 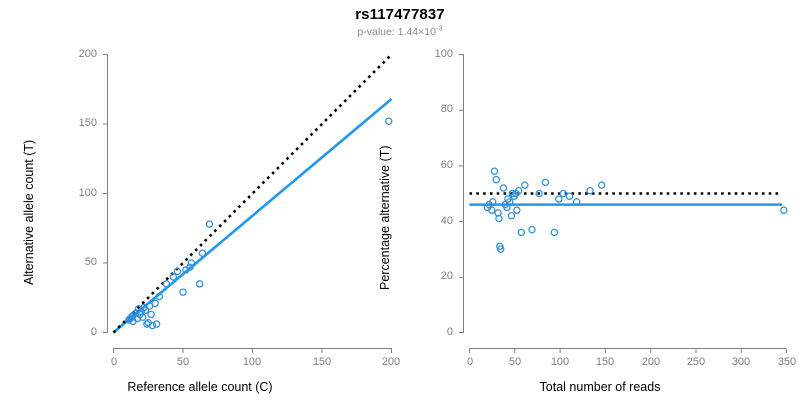 I want to click on right-y-ticklabel-20: 20, so click(x=446, y=276).